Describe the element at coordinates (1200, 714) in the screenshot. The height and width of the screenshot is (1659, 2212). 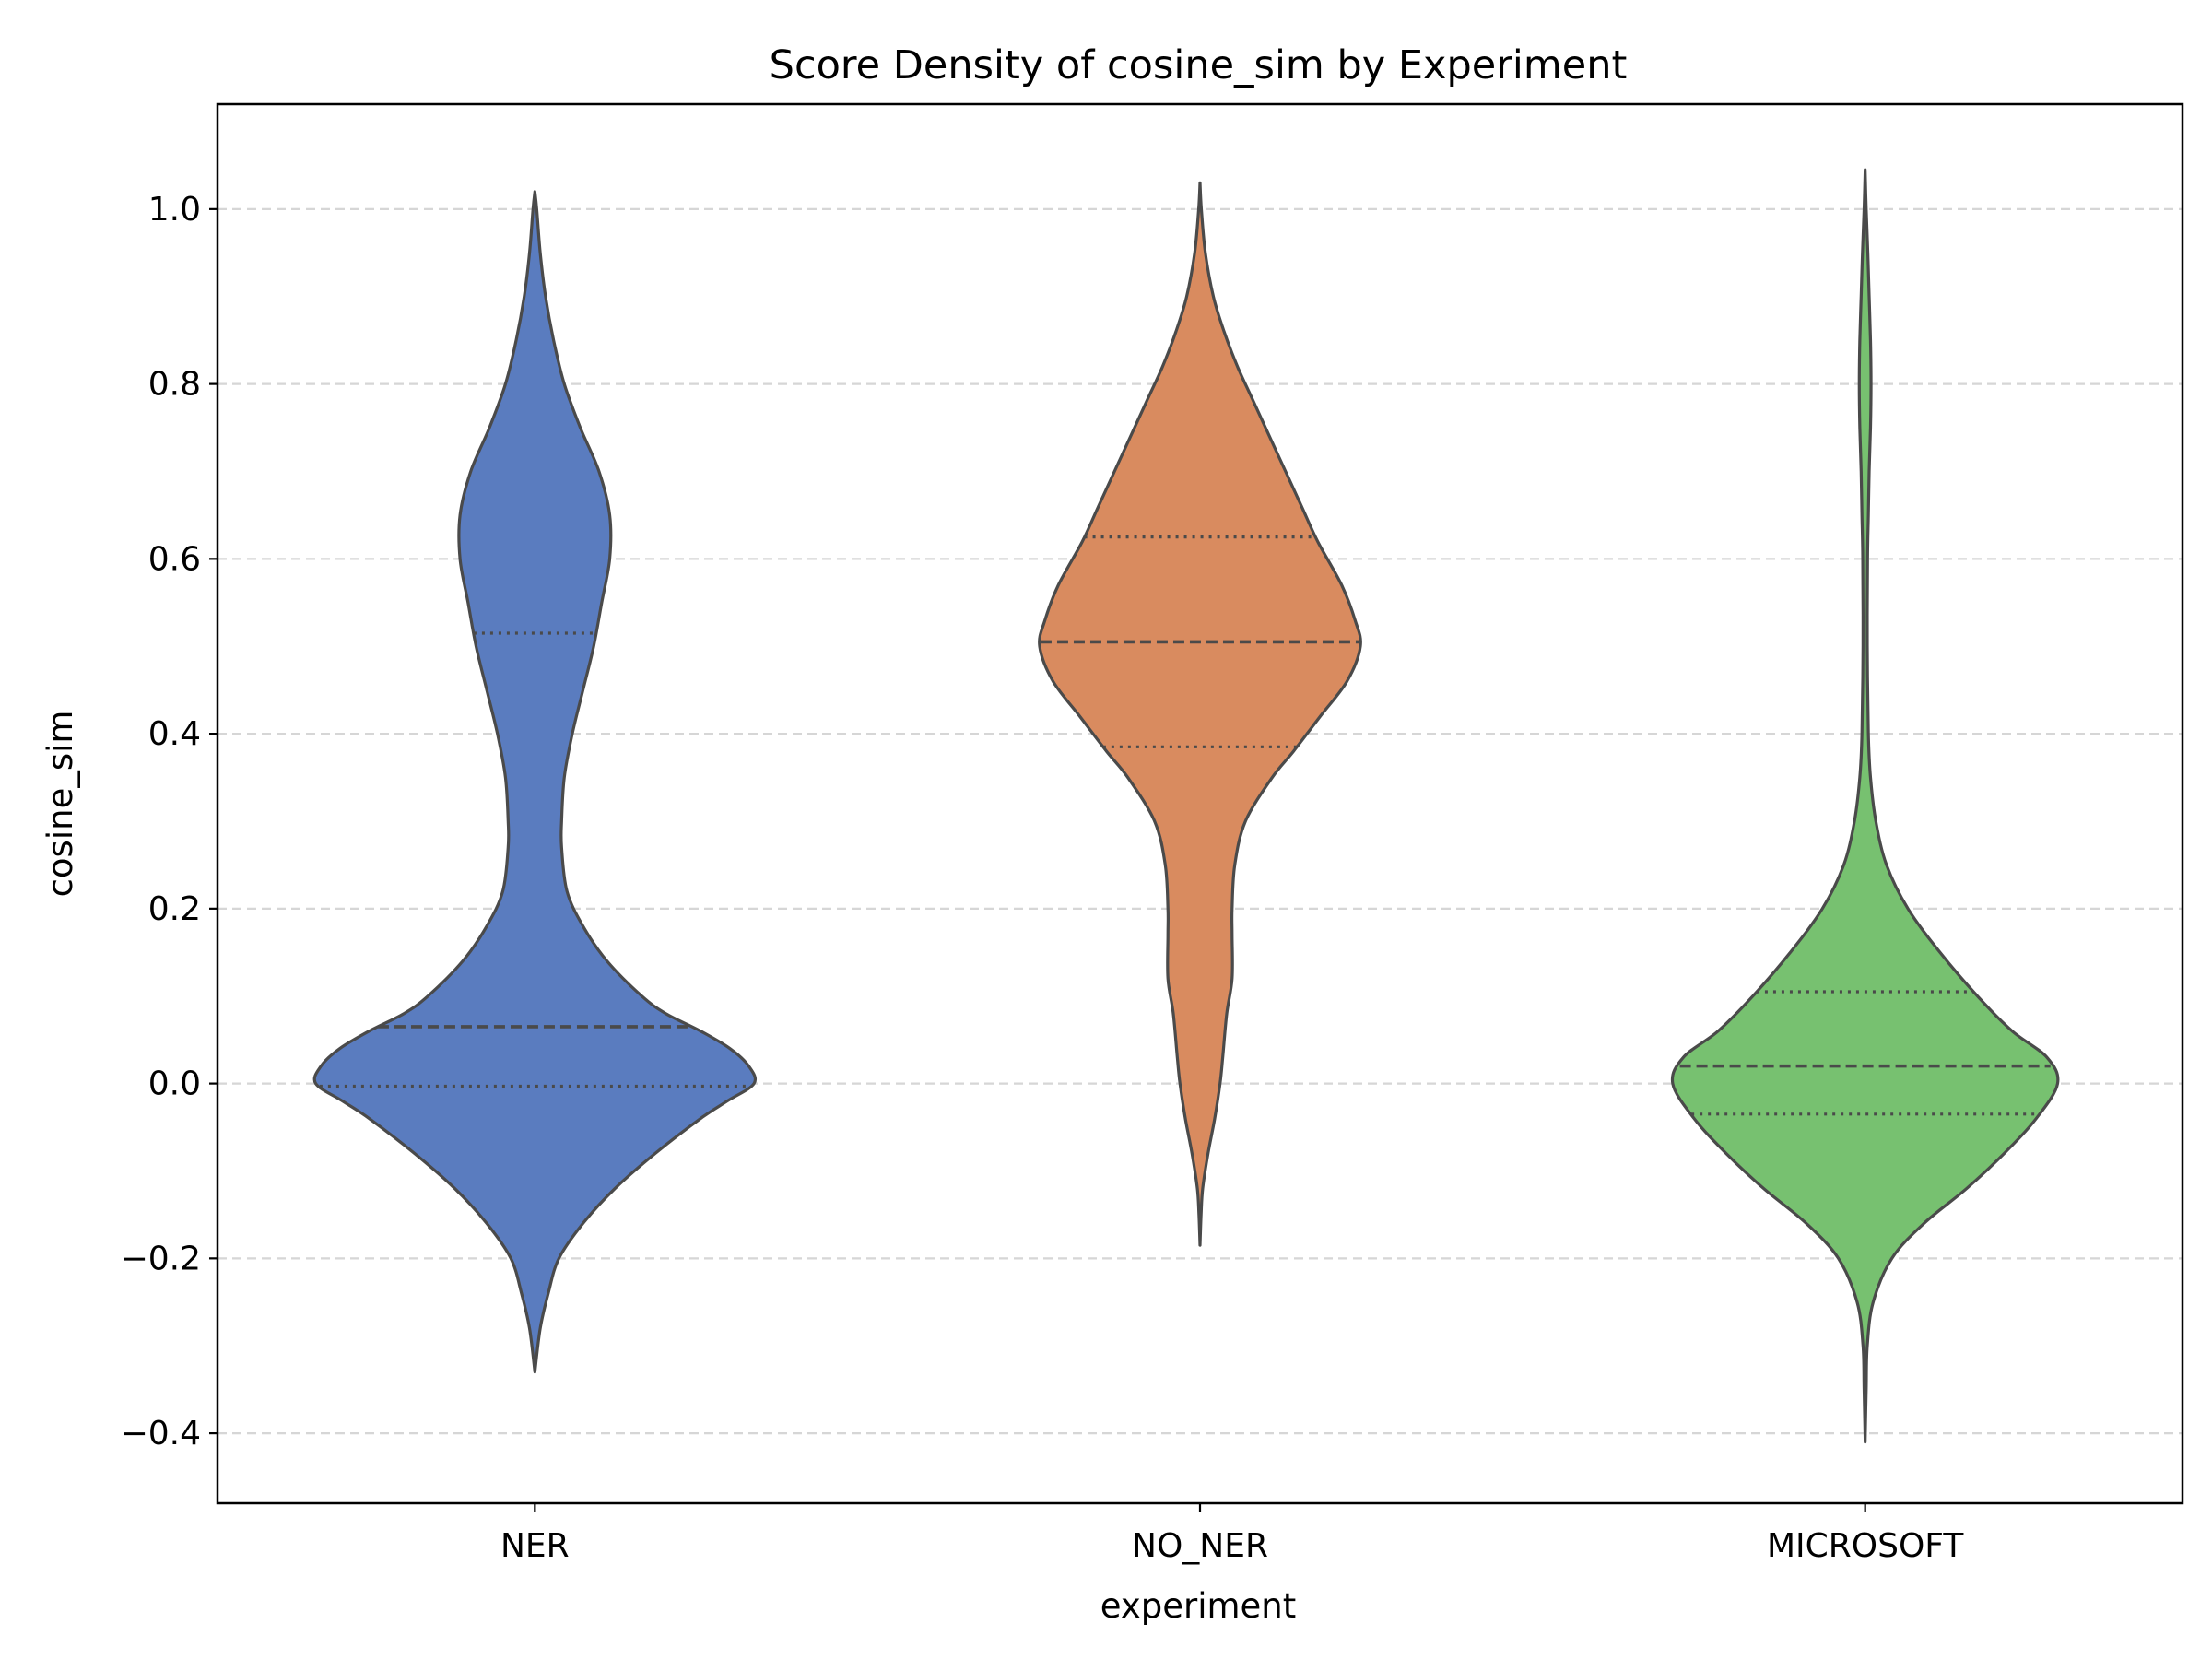
I see `violin-no-ner` at that location.